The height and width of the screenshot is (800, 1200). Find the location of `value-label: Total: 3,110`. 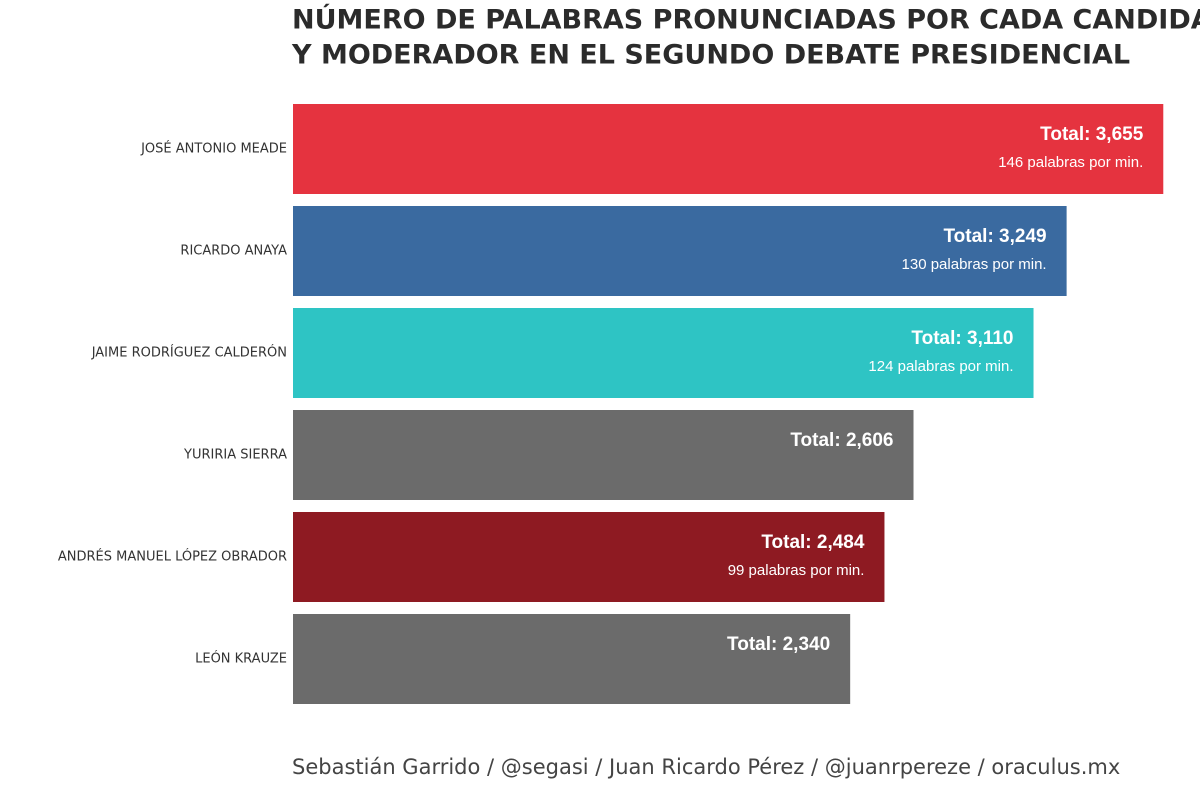

value-label: Total: 3,110 is located at coordinates (962, 338).